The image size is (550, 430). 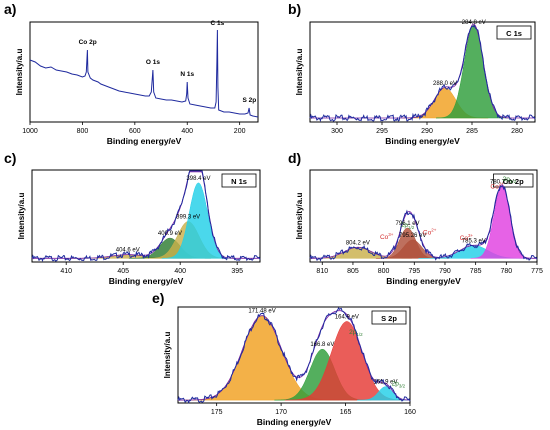 I want to click on element-label: C 1s, so click(x=514, y=33).